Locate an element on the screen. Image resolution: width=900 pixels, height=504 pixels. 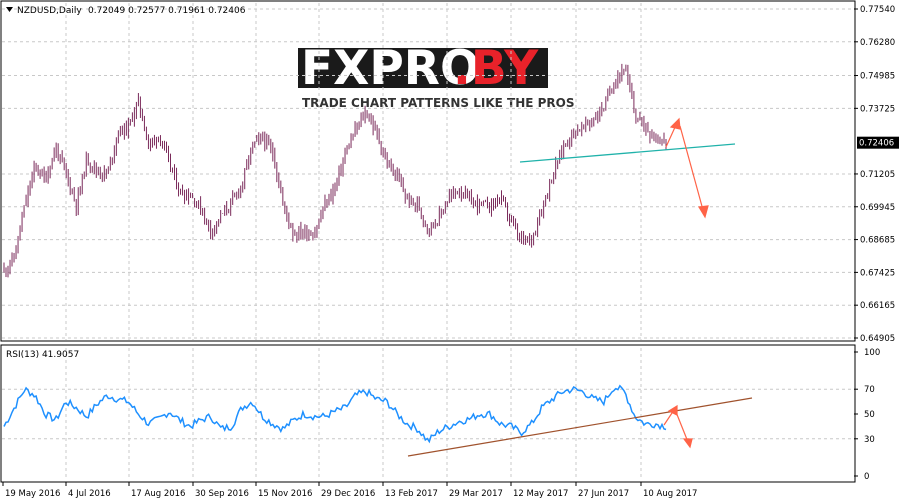
rsi-tick-label: 0 is located at coordinates (866, 477).